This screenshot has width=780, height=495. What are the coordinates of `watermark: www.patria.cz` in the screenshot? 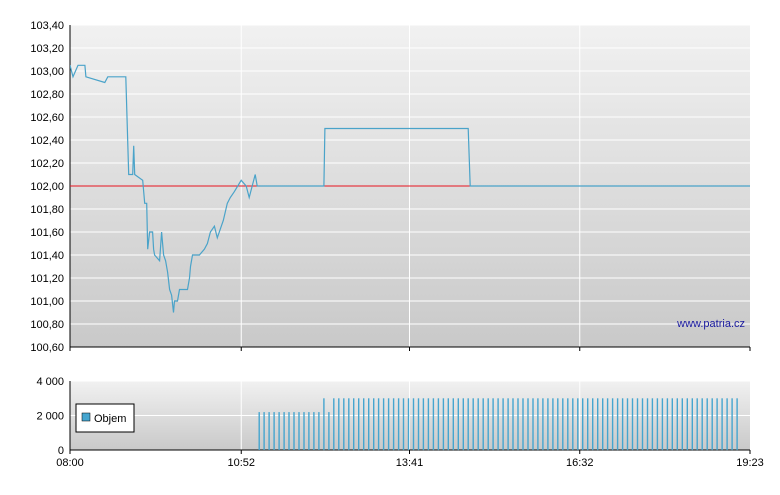 It's located at (710, 324).